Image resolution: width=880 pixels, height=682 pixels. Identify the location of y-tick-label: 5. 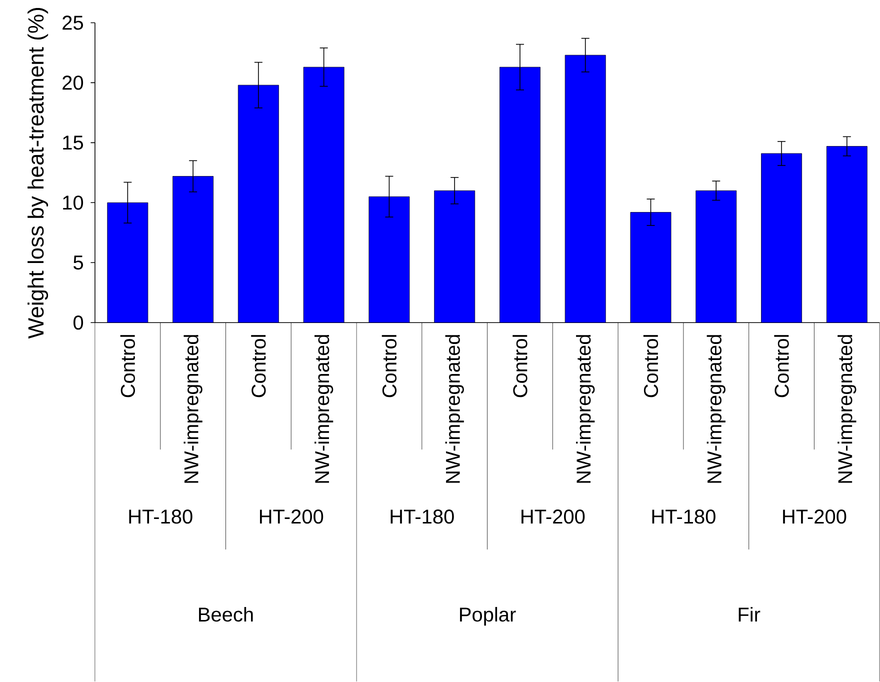
(79, 263).